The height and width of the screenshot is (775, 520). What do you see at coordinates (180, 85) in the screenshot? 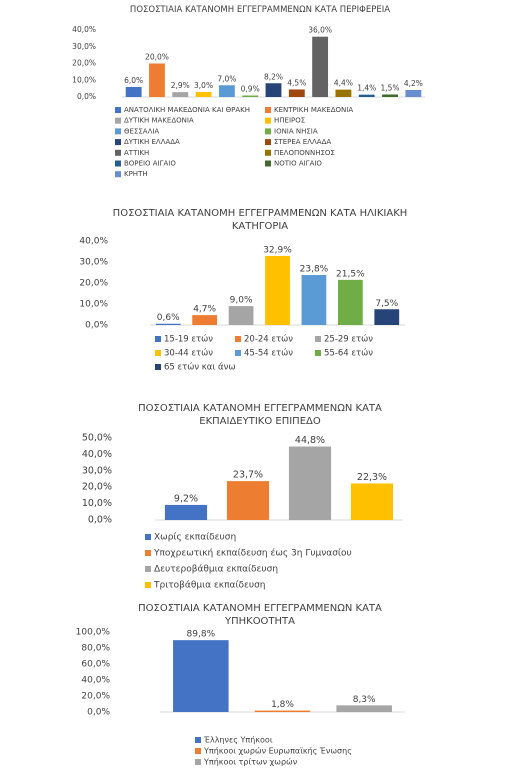
I see `value-label: 2,9%` at bounding box center [180, 85].